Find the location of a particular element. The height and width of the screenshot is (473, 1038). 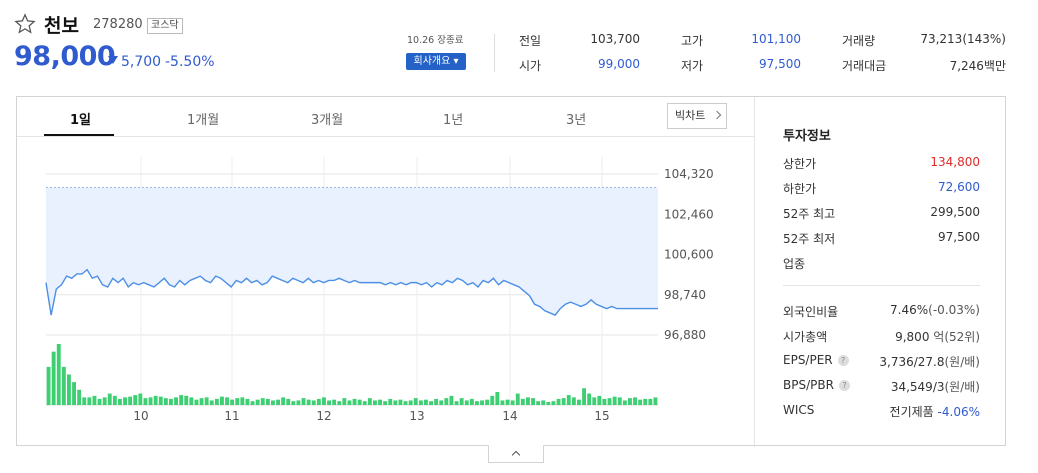

tab-1d: 1일 is located at coordinates (81, 120).